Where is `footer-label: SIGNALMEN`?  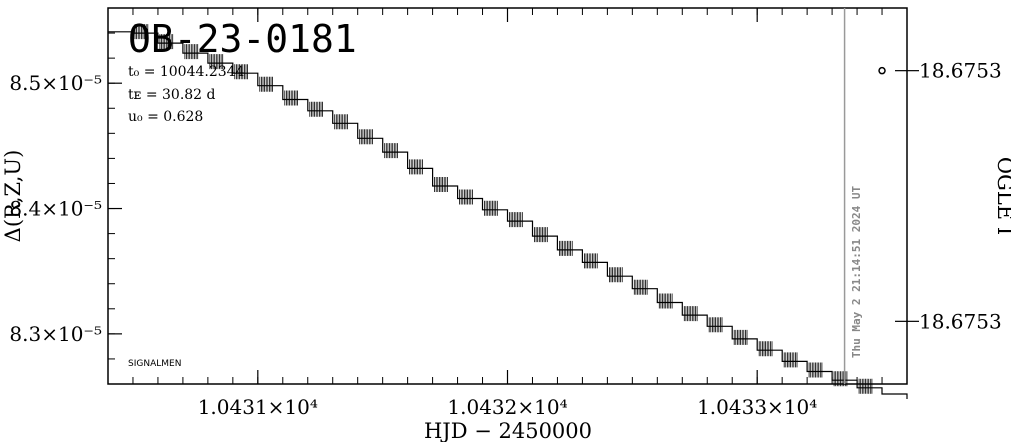 footer-label: SIGNALMEN is located at coordinates (154, 364).